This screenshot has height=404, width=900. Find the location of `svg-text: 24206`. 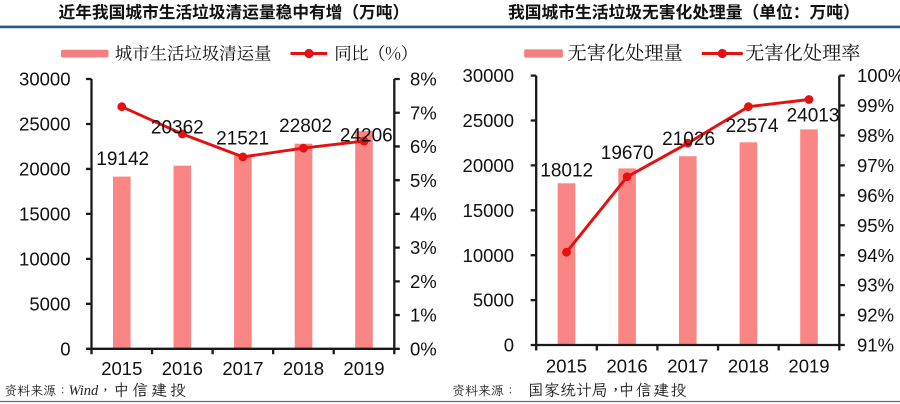

svg-text: 24206 is located at coordinates (366, 136).